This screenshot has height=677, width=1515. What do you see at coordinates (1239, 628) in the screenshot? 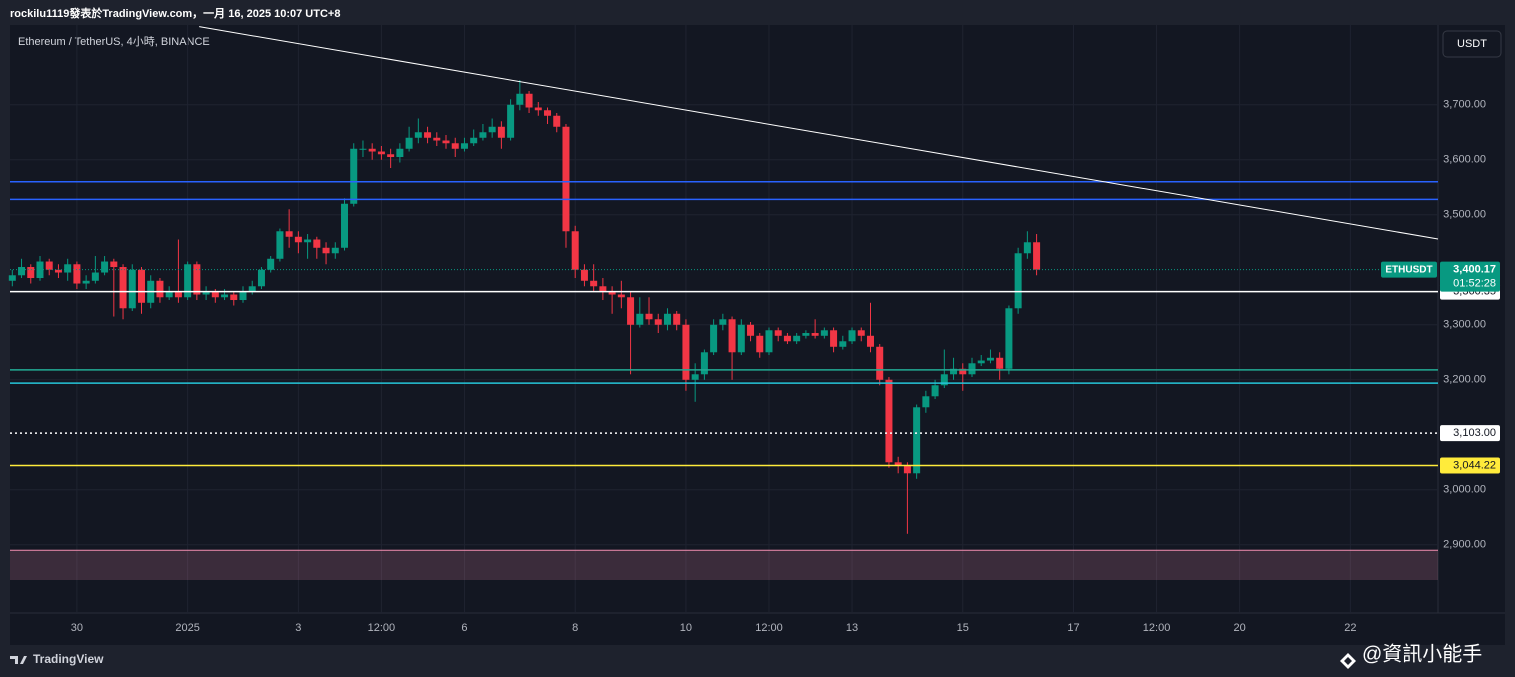
I see `x-tick-label: 20` at bounding box center [1239, 628].